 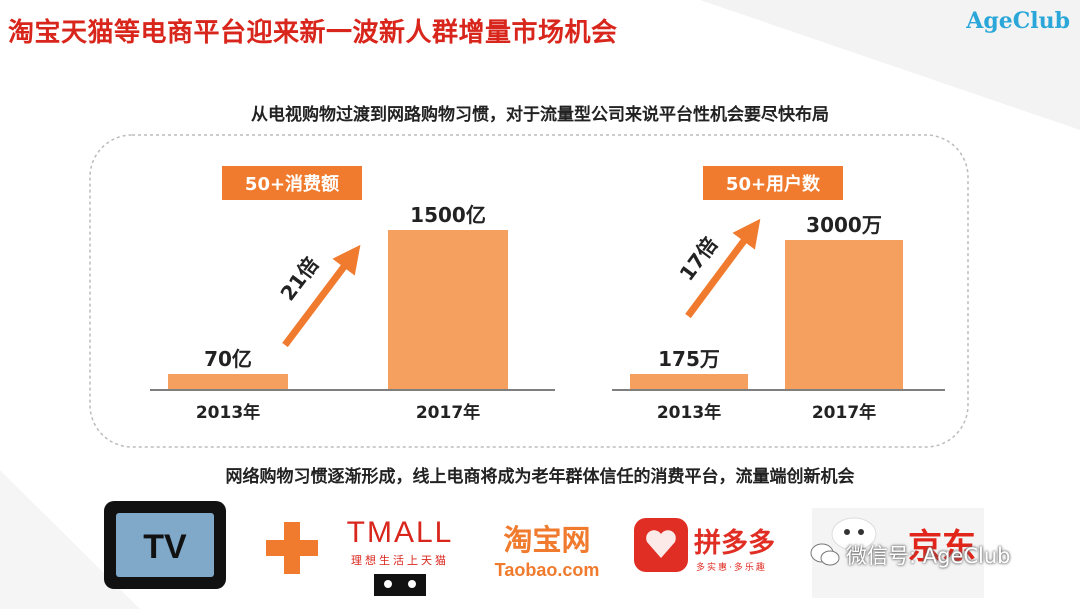 I want to click on plus-icon, so click(x=292, y=548).